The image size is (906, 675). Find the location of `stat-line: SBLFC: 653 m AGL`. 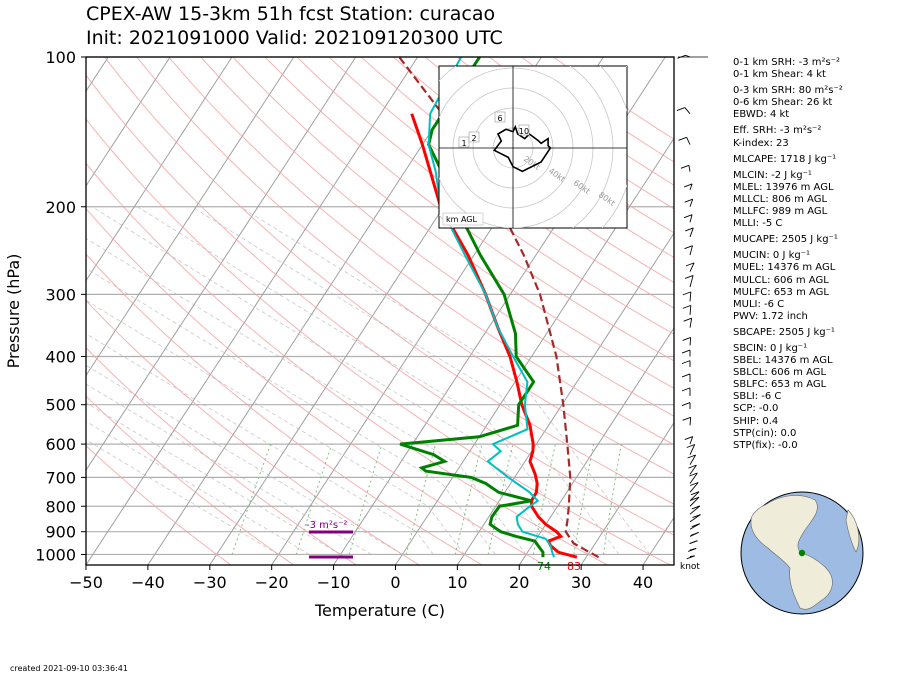

stat-line: SBLFC: 653 m AGL is located at coordinates (780, 385).